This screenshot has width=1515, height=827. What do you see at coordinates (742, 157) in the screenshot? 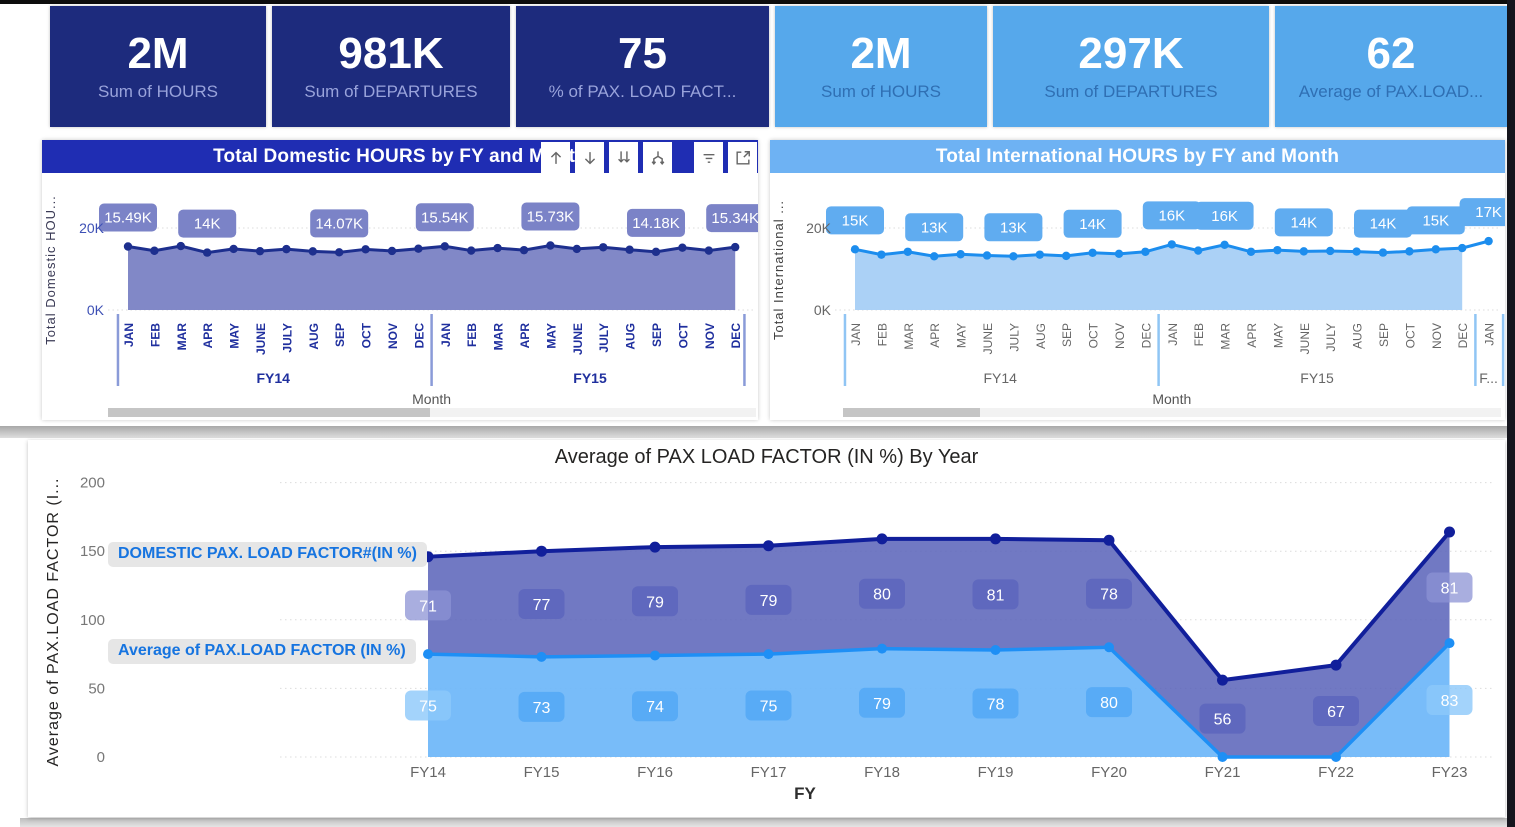
I see `focus-mode-button` at bounding box center [742, 157].